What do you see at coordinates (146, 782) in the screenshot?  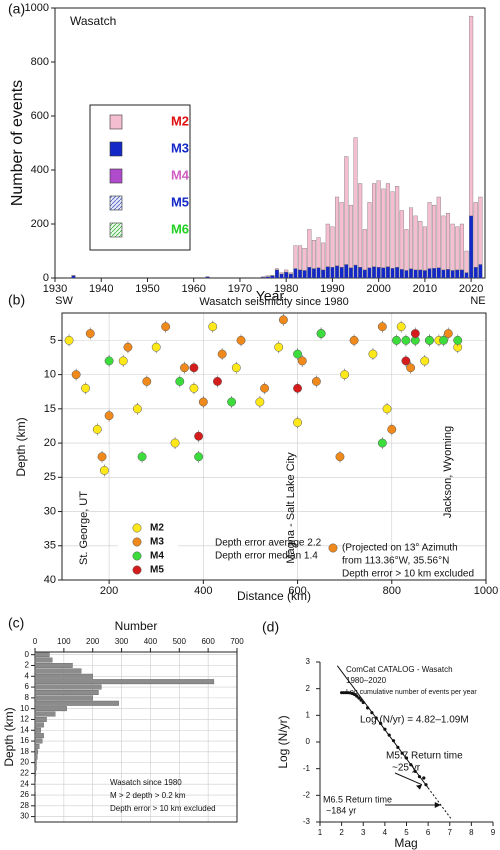 I see `annotation: Wasatch since 1980` at bounding box center [146, 782].